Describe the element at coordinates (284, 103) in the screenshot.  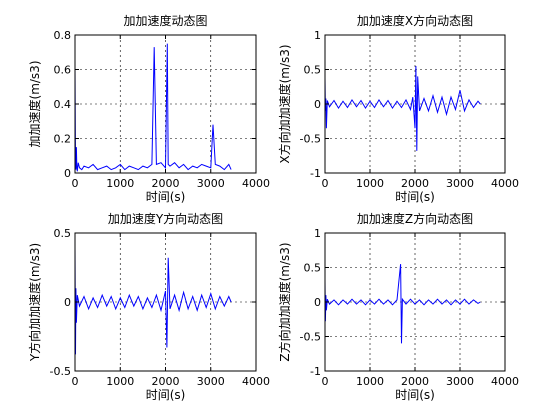
I see `y-axis-label: X方向加加速度(m/s3)` at that location.